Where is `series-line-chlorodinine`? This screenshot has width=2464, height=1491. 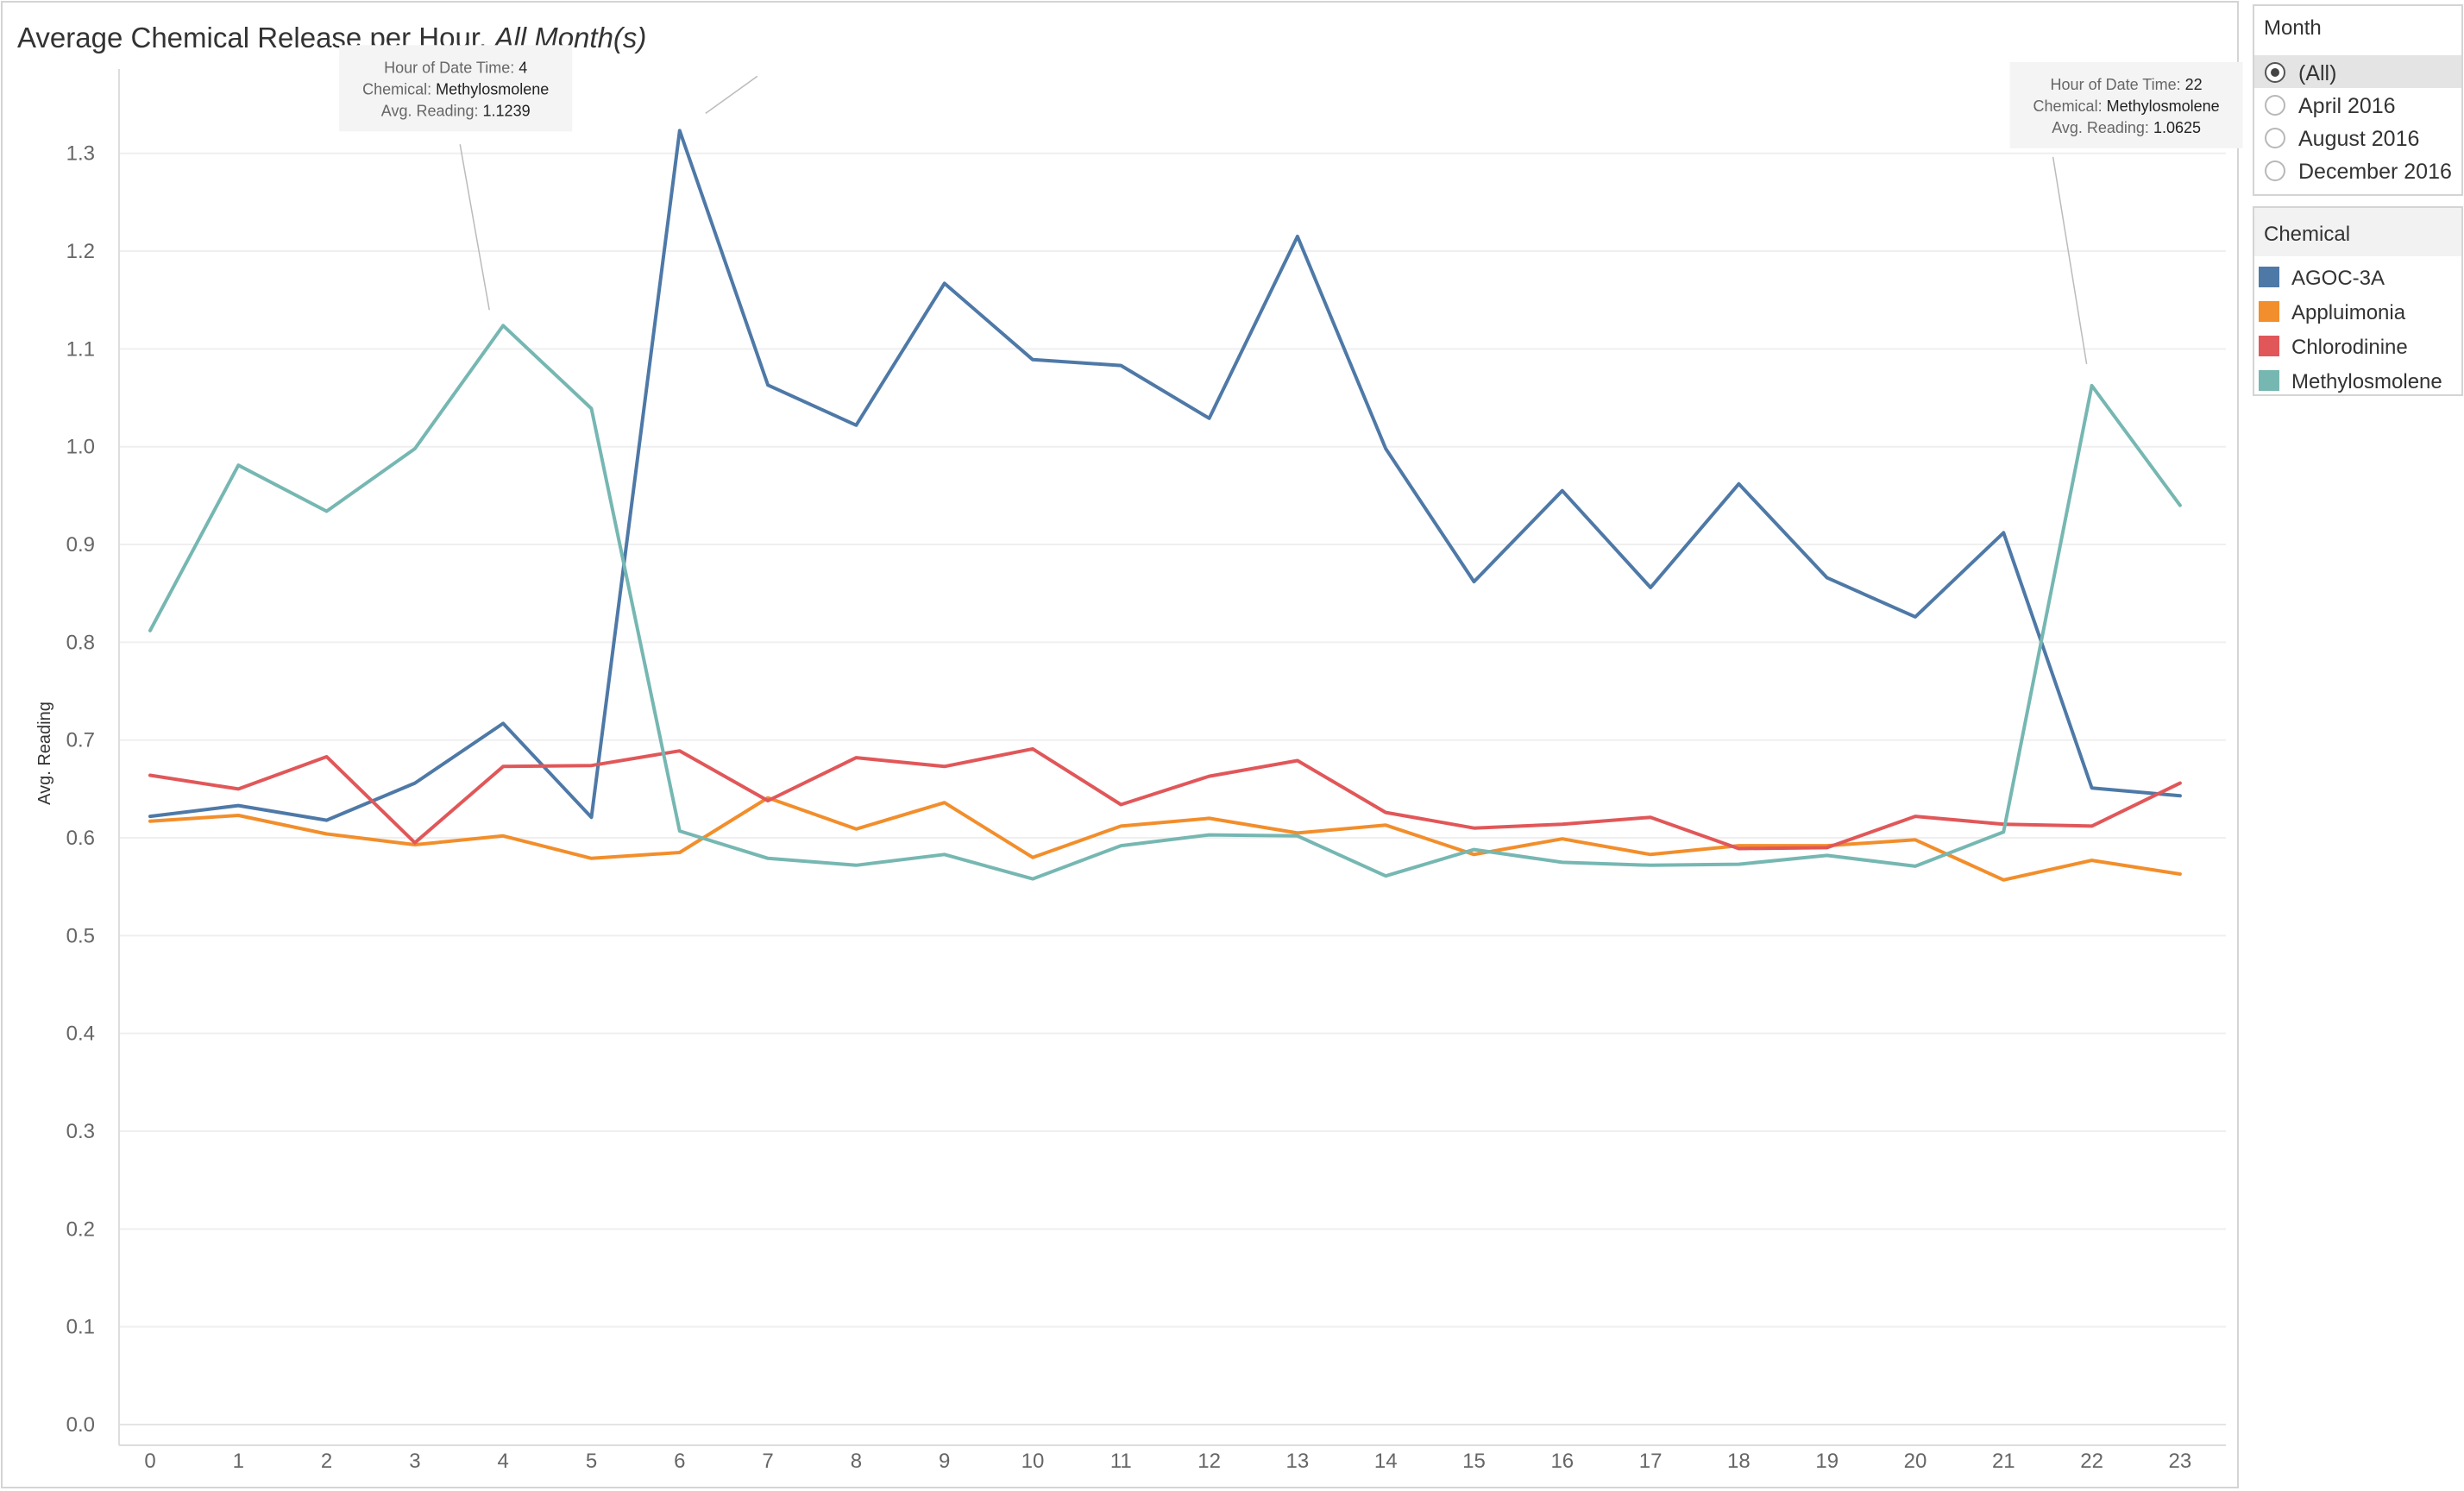 series-line-chlorodinine is located at coordinates (1165, 798).